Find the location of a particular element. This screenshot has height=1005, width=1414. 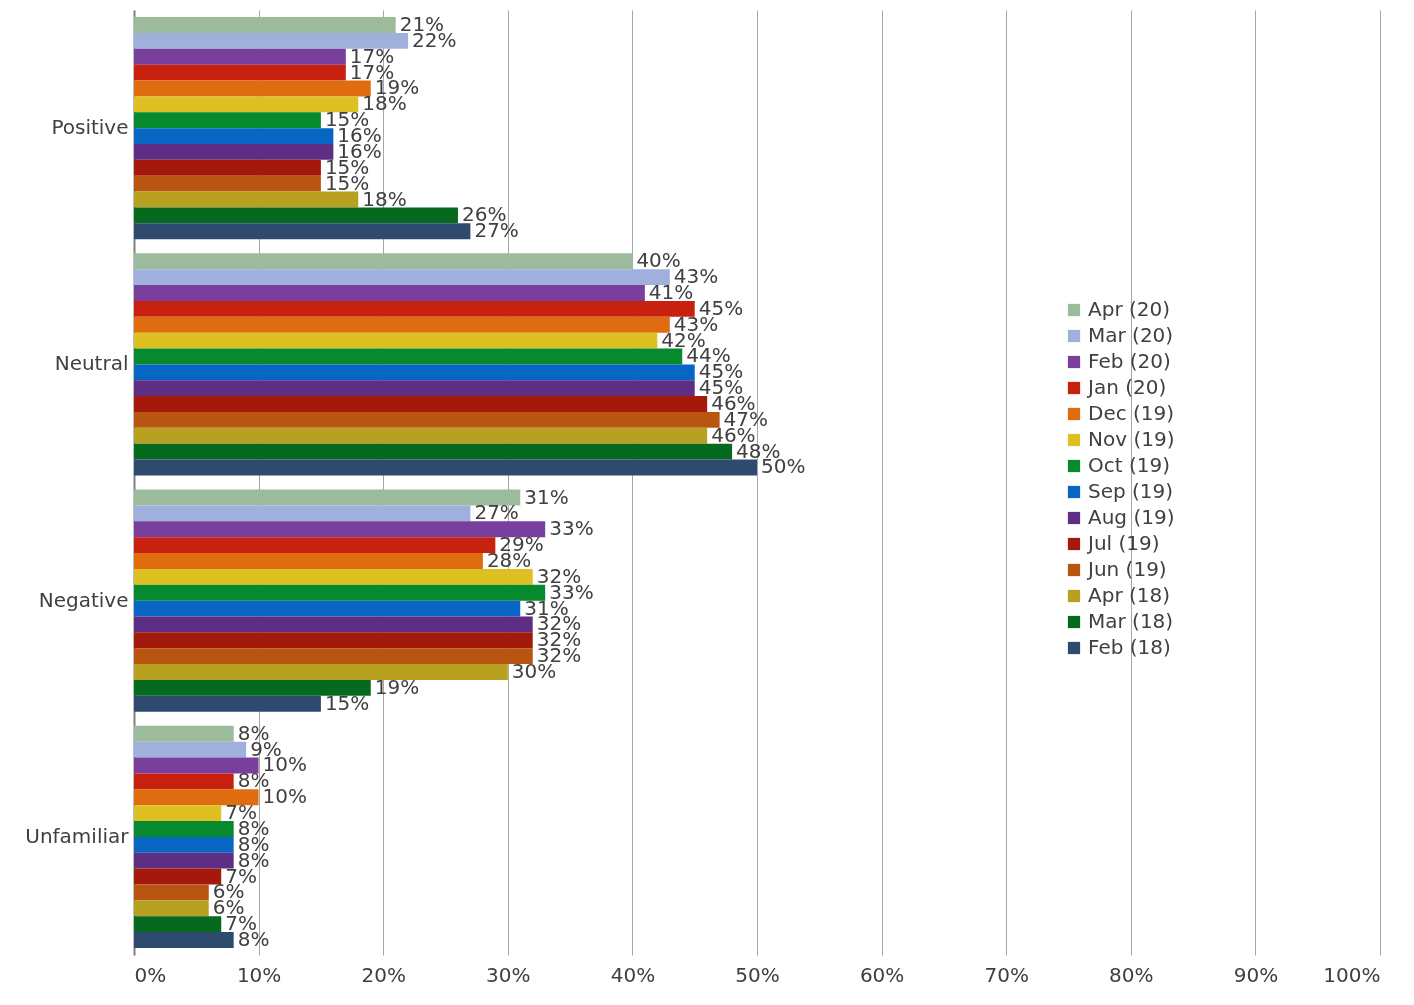

legend-label: Oct (19) is located at coordinates (1129, 465).